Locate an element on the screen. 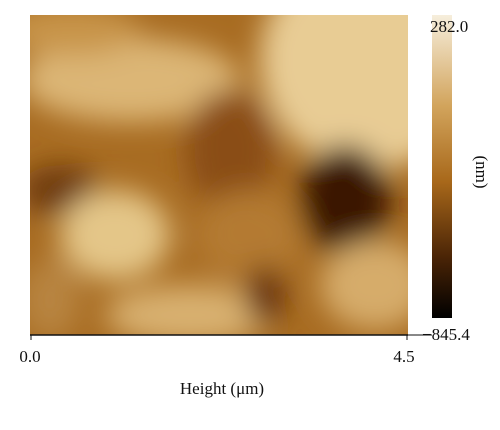 Image resolution: width=500 pixels, height=430 pixels. x-tick-label: 4.5 is located at coordinates (403, 356).